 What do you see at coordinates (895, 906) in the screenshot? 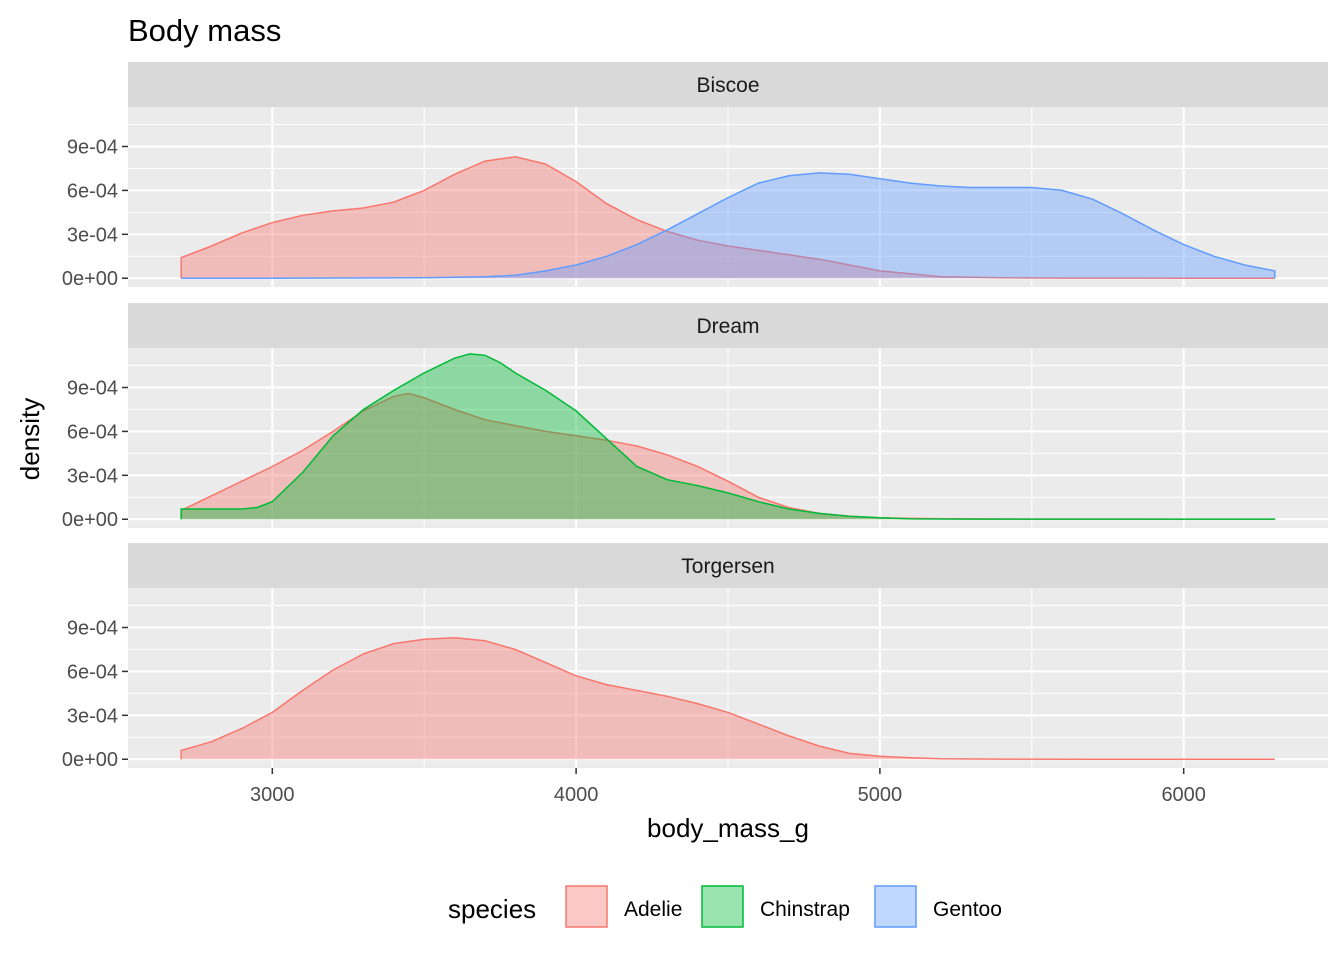
I see `legend-key-gentoo` at bounding box center [895, 906].